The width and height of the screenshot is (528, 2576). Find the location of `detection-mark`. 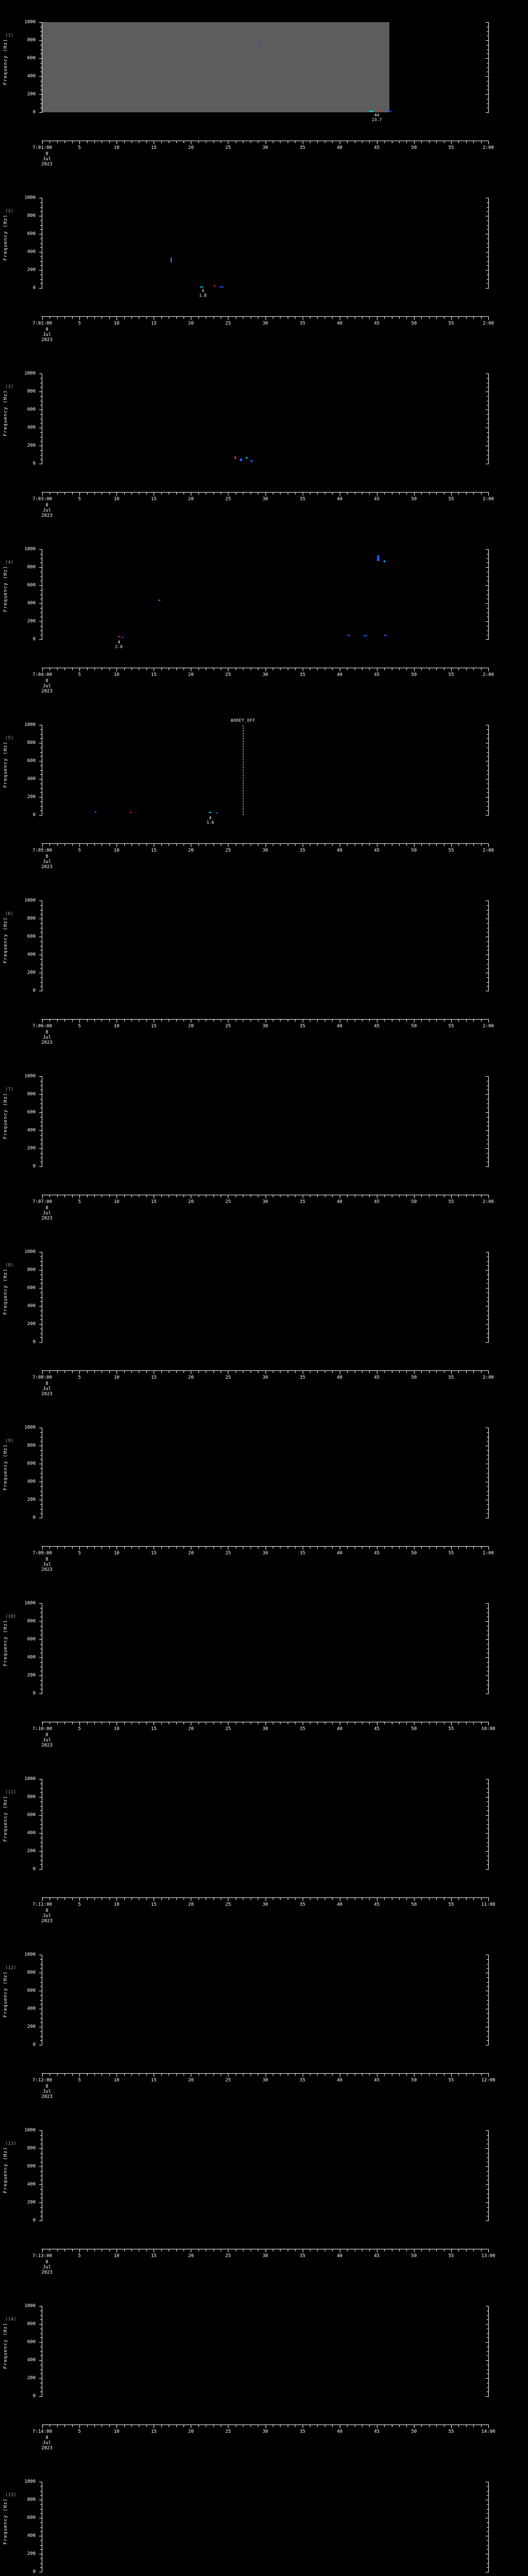

detection-mark is located at coordinates (209, 813).